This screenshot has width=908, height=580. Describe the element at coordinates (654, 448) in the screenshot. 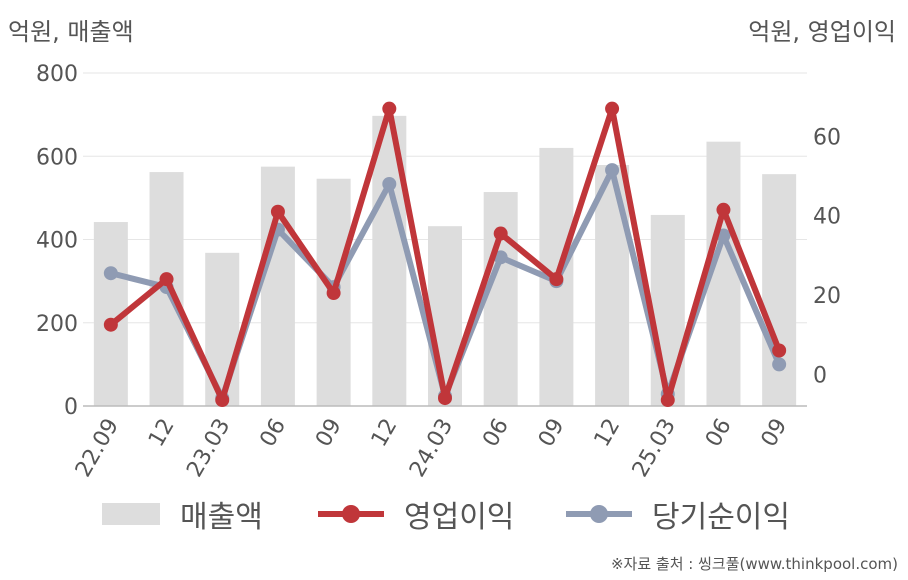

I see `x-tick-label: 25.03` at that location.